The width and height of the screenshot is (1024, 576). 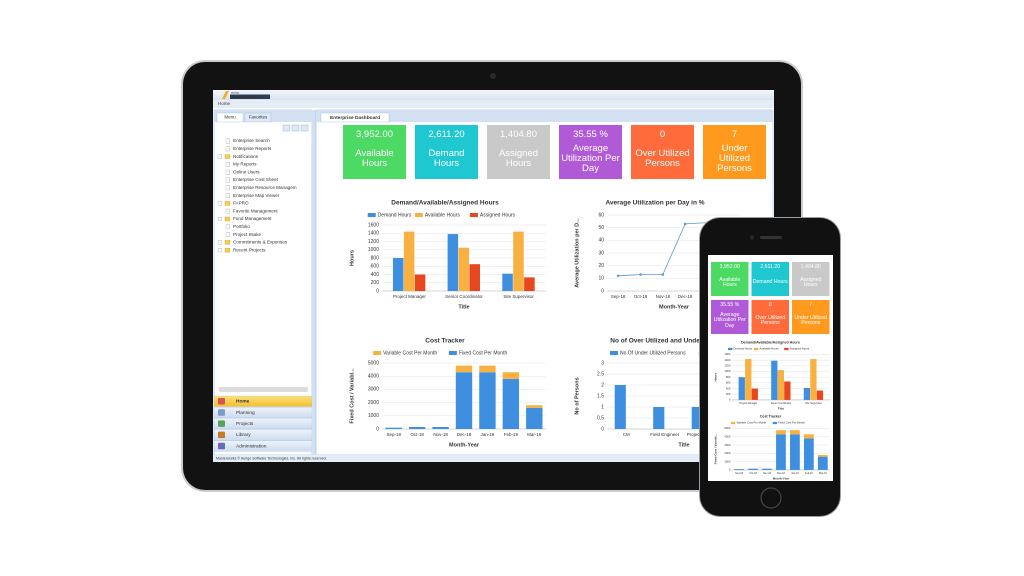 What do you see at coordinates (260, 242) in the screenshot?
I see `menu-item: Commitments & Expenses` at bounding box center [260, 242].